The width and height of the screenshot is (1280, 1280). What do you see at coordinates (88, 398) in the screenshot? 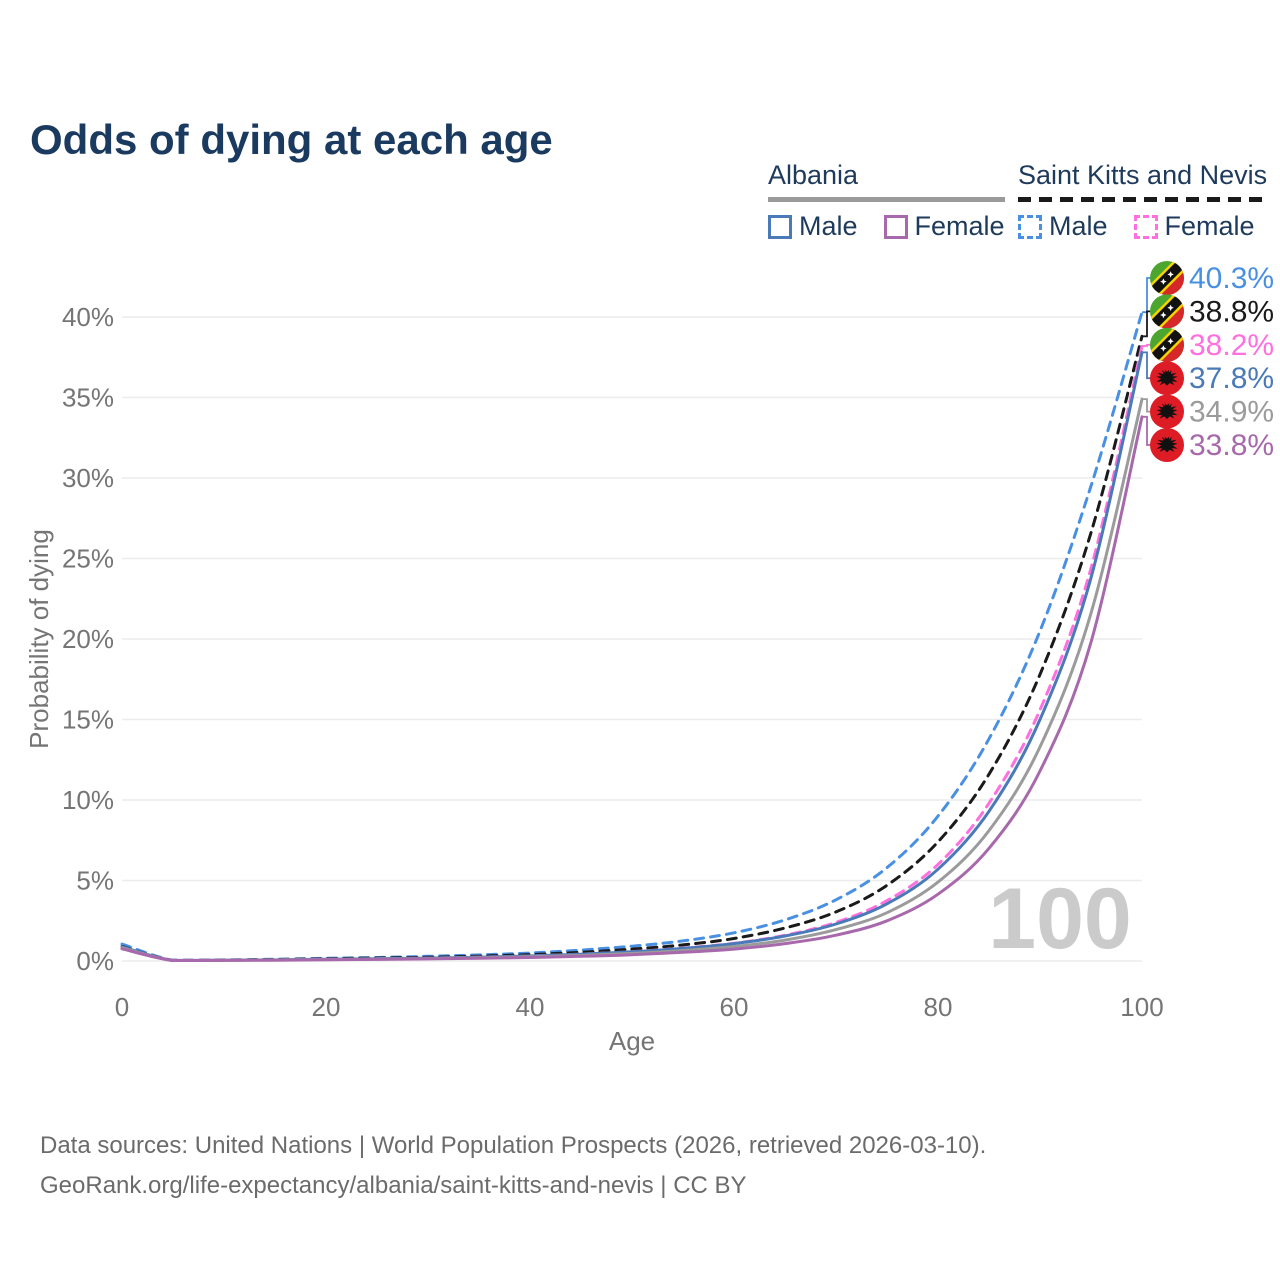
I see `y-tick-label-35: 35%` at bounding box center [88, 398].